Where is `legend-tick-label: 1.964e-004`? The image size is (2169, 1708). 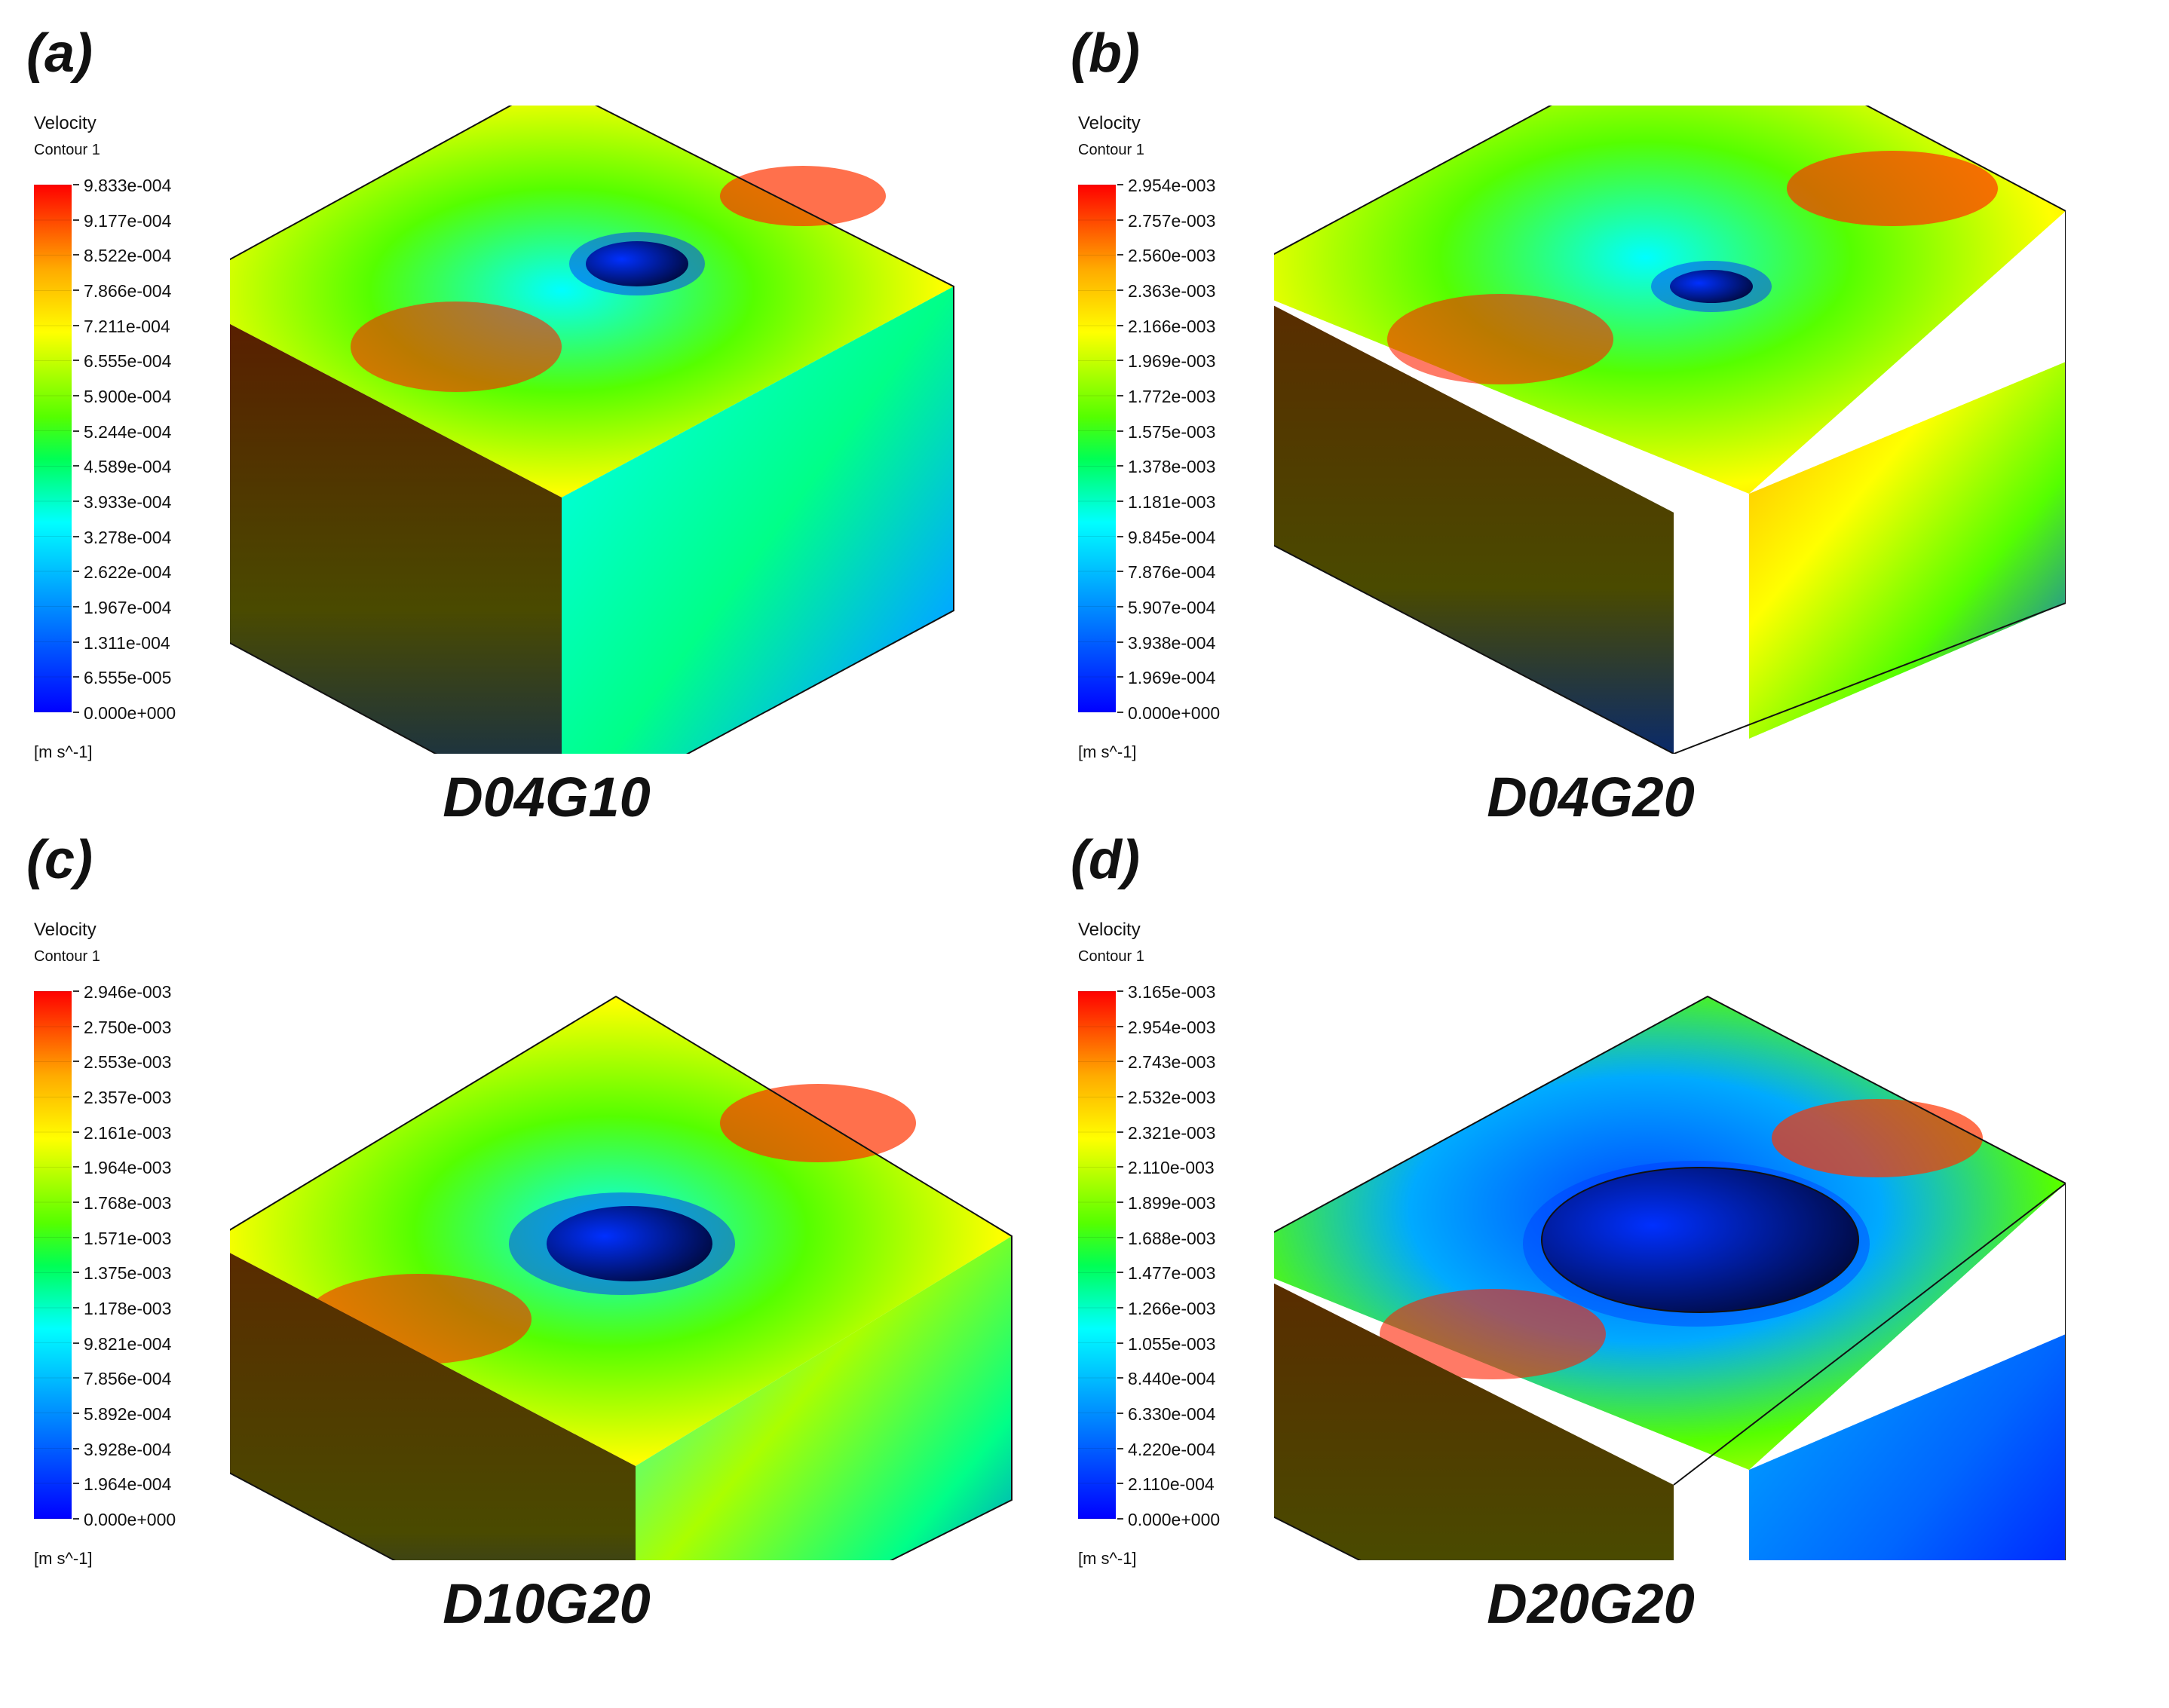
legend-tick-label: 1.964e-004 is located at coordinates (128, 1484).